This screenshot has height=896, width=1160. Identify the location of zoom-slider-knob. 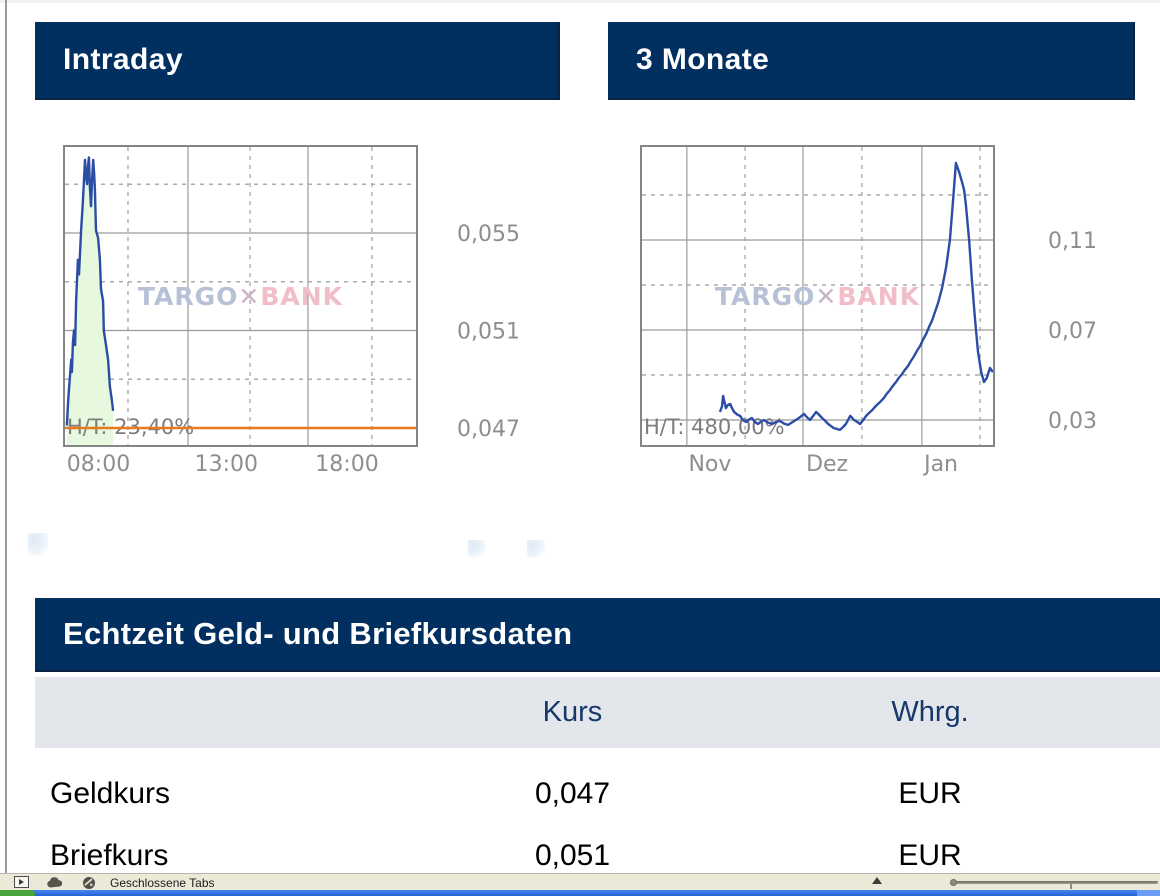
(953, 882).